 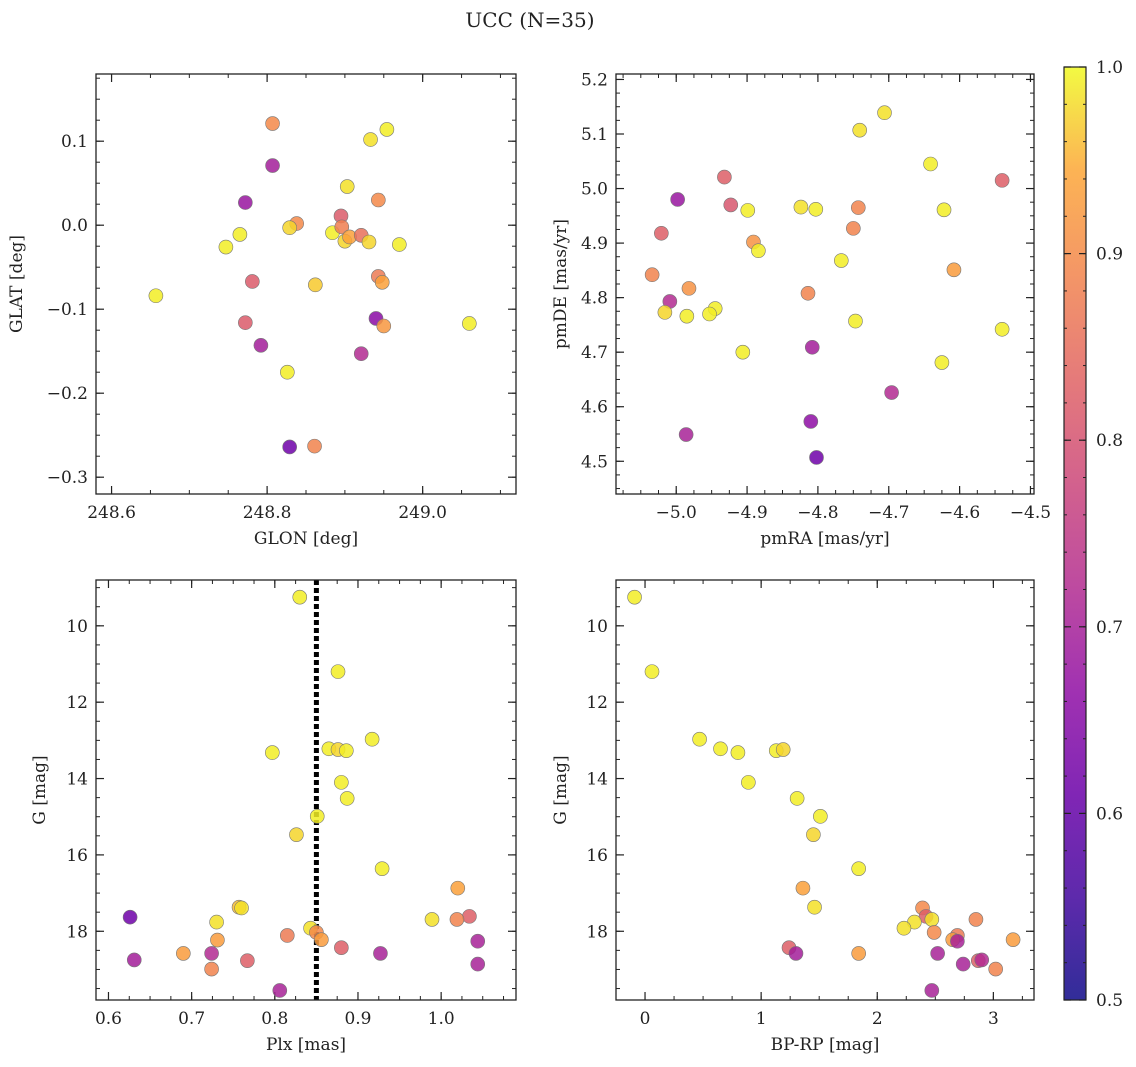 I want to click on x-tick-label: 248.6, so click(x=111, y=513).